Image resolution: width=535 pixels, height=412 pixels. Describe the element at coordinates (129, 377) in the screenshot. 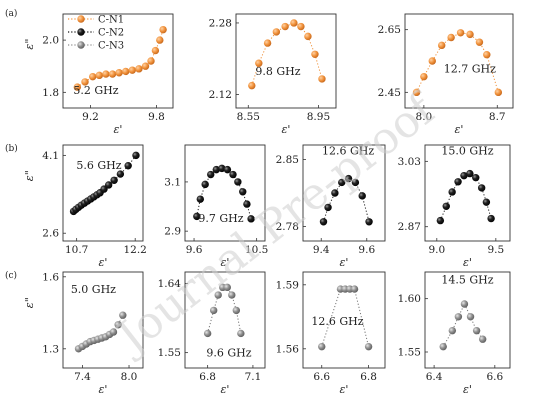

I see `x-tick-label: 8.0` at that location.